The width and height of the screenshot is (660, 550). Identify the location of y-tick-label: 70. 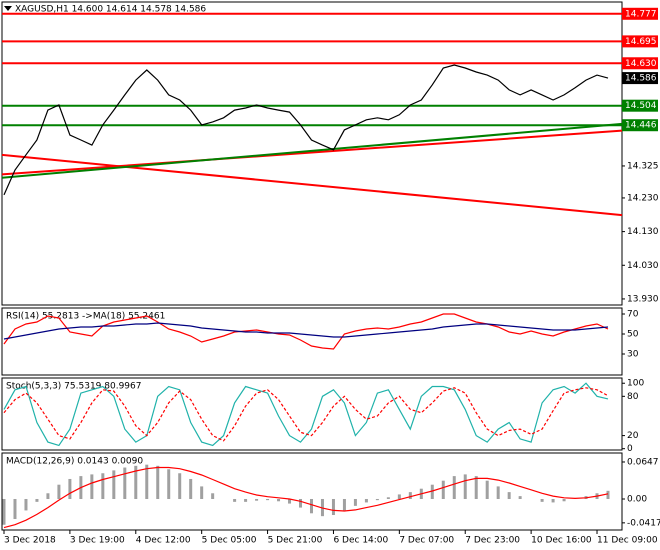
(633, 315).